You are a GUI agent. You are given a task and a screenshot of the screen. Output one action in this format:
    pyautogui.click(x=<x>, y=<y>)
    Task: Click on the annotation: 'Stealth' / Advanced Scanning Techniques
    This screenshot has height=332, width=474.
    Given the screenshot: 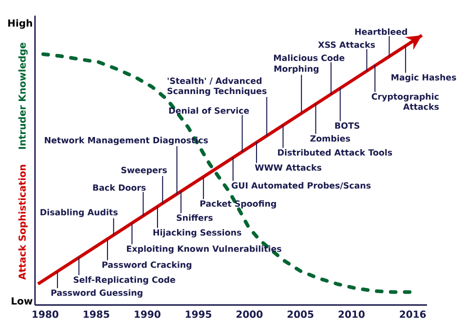 What is the action you would take?
    pyautogui.click(x=217, y=86)
    